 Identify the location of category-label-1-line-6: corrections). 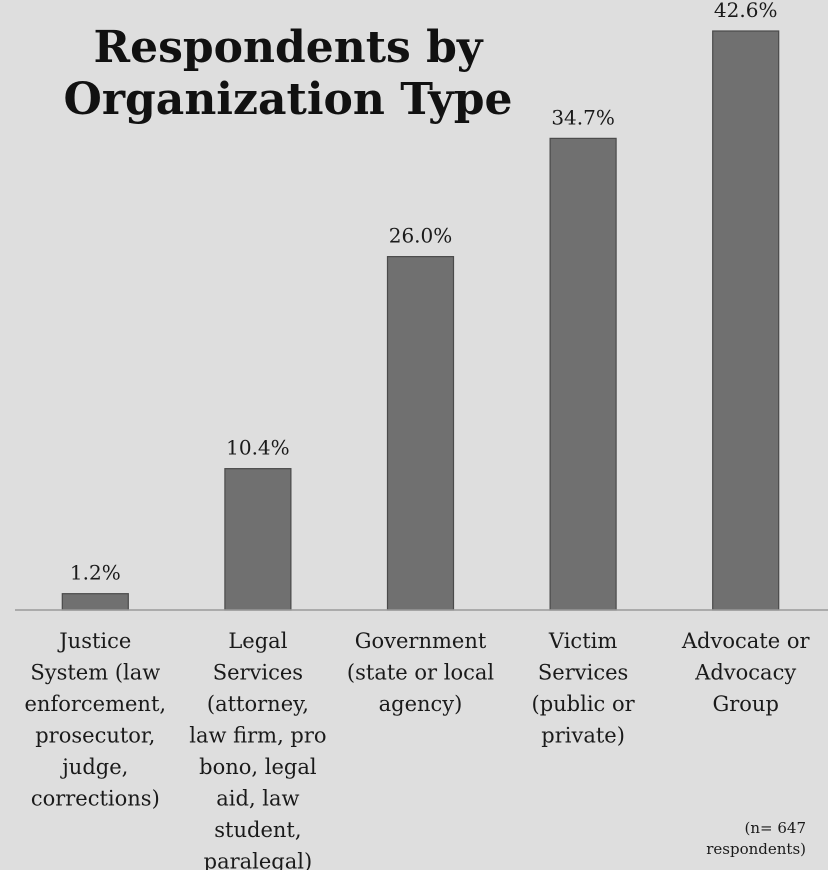
(95, 799).